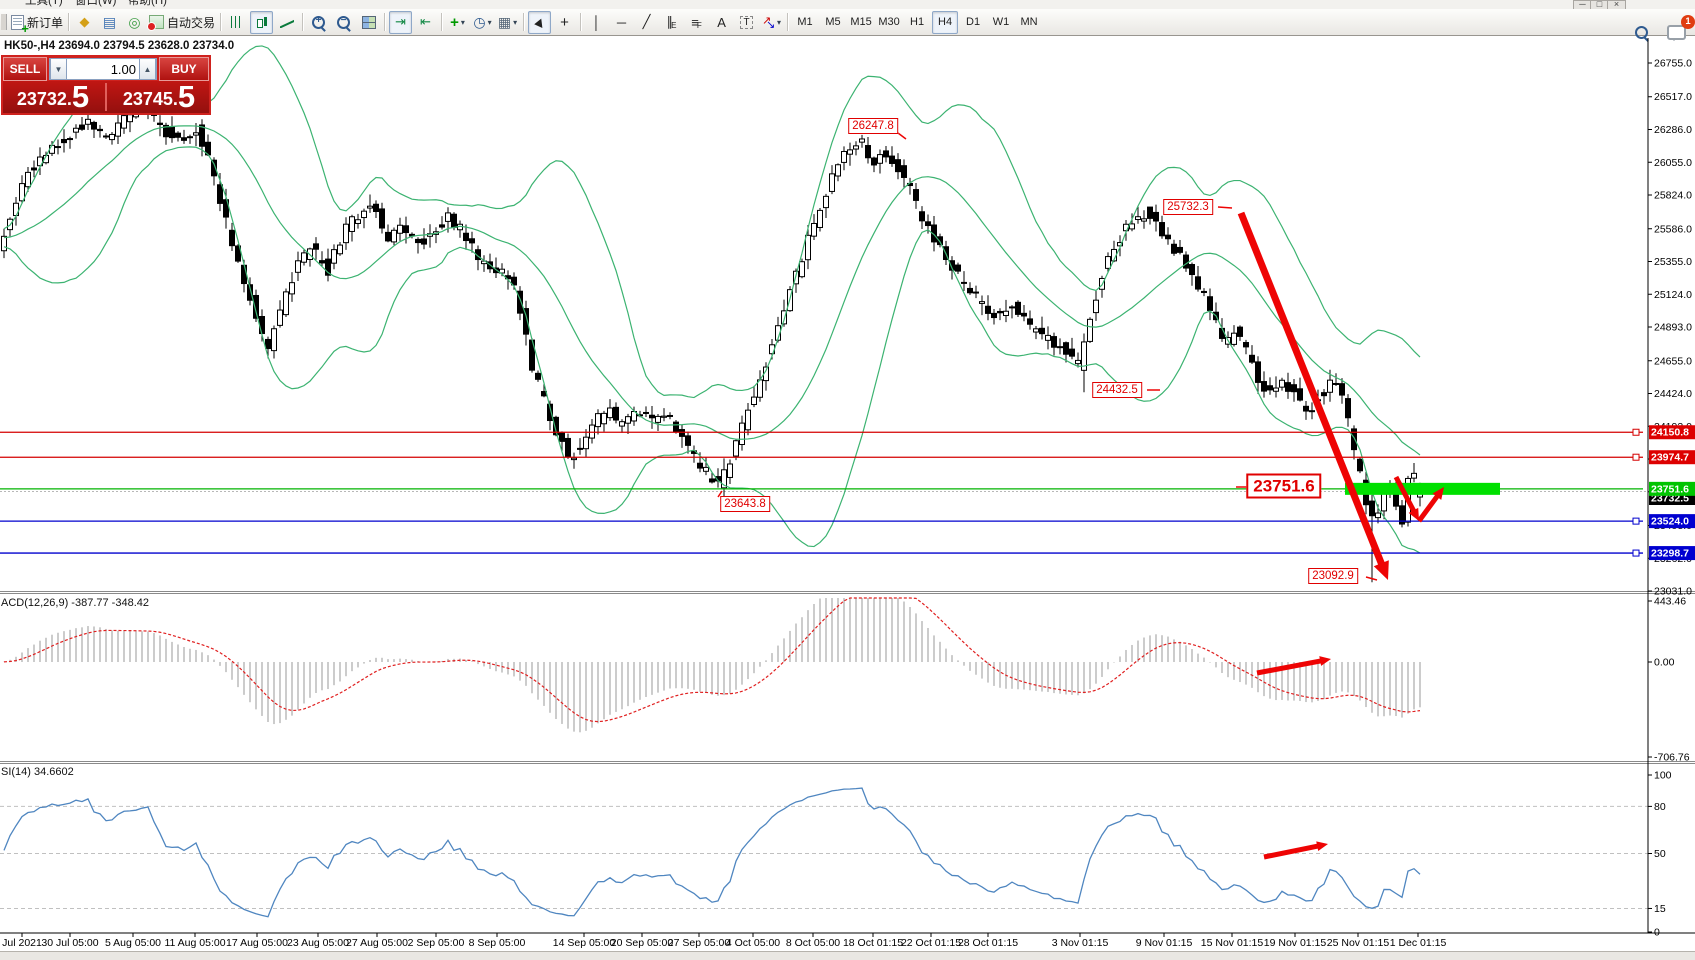 Image resolution: width=1695 pixels, height=960 pixels. Describe the element at coordinates (401, 22) in the screenshot. I see `chart-shift-button: ⇥` at that location.